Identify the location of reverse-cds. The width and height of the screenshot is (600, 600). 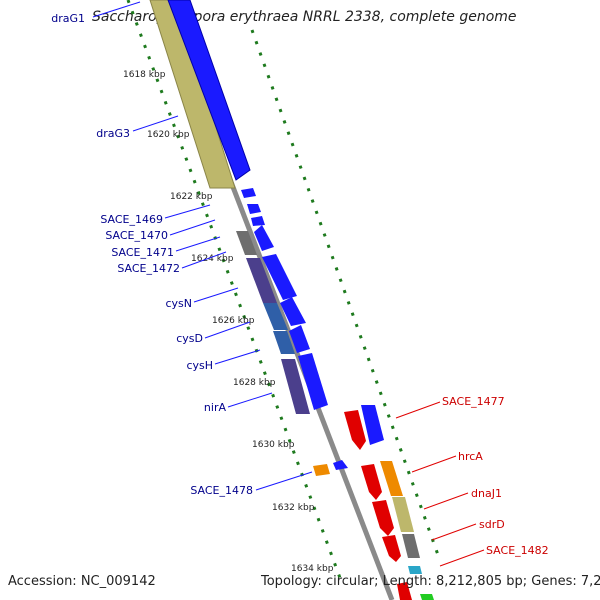
(362, 505).